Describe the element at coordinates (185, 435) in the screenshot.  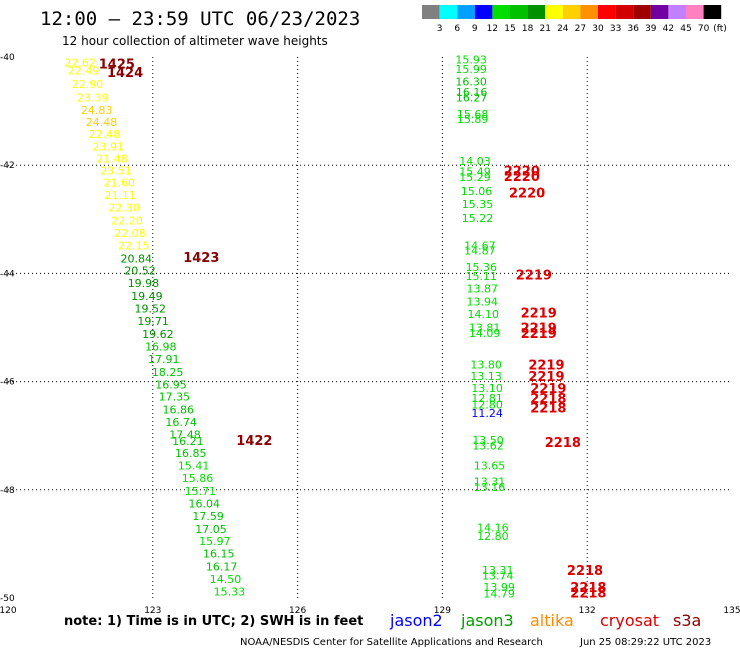
I see `wave-height-point: 17.48` at that location.